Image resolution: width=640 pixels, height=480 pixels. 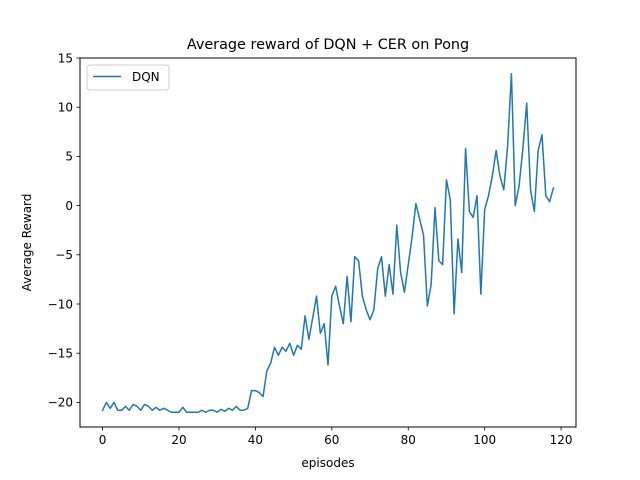 I want to click on x-axis: 0 20 40 60 80 100 120, so click(x=336, y=437).